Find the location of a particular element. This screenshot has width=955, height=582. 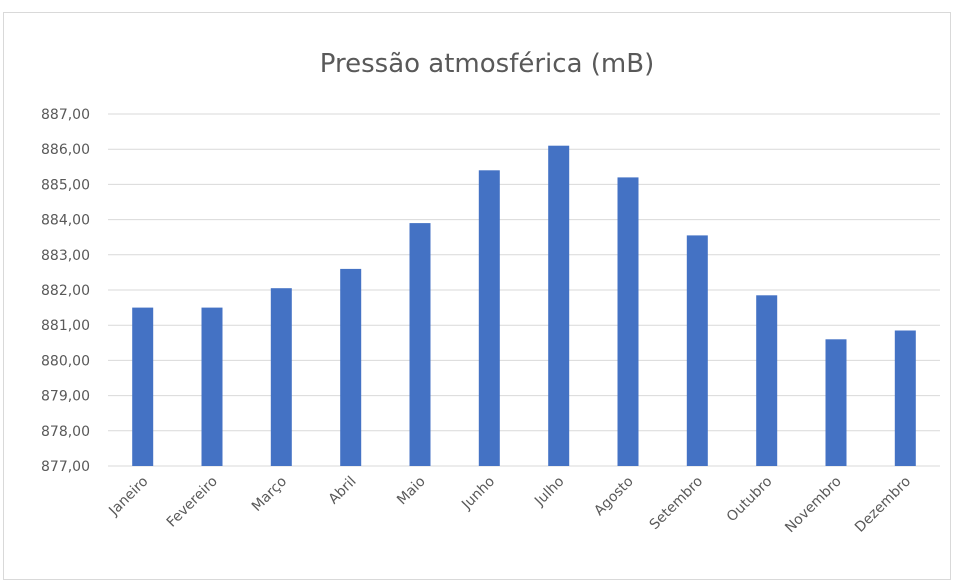

y-tick-label: 887,00 is located at coordinates (65, 115).